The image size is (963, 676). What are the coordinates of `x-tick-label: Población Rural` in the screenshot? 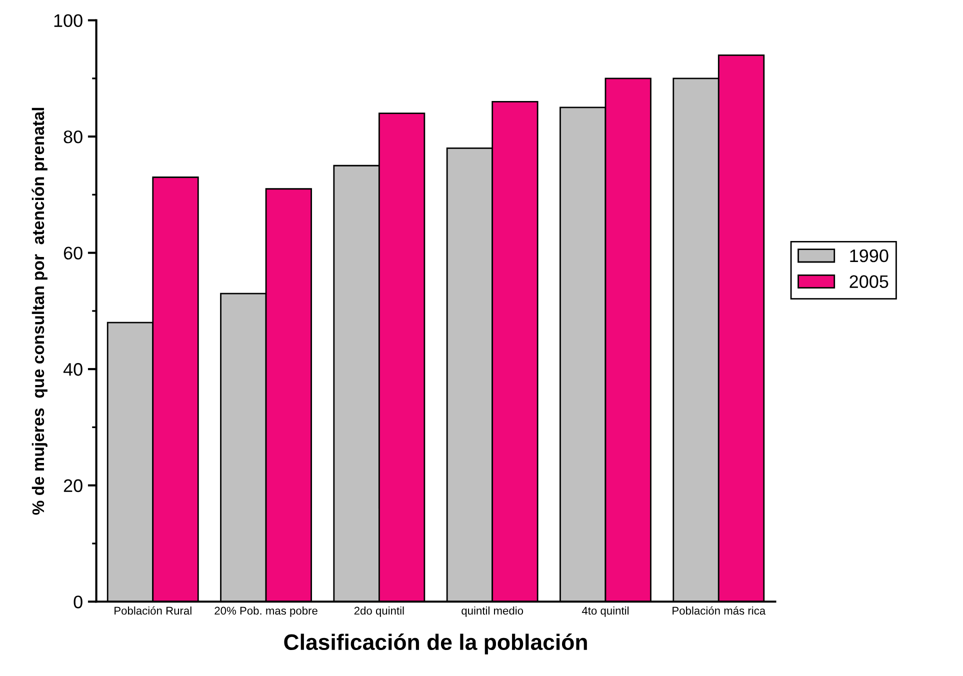 It's located at (153, 610).